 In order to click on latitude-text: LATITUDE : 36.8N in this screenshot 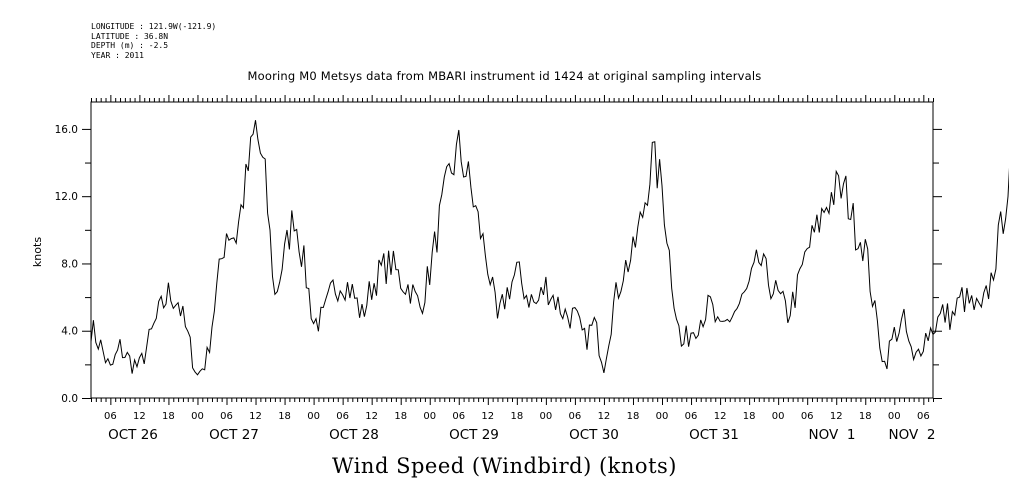, I will do `click(130, 36)`.